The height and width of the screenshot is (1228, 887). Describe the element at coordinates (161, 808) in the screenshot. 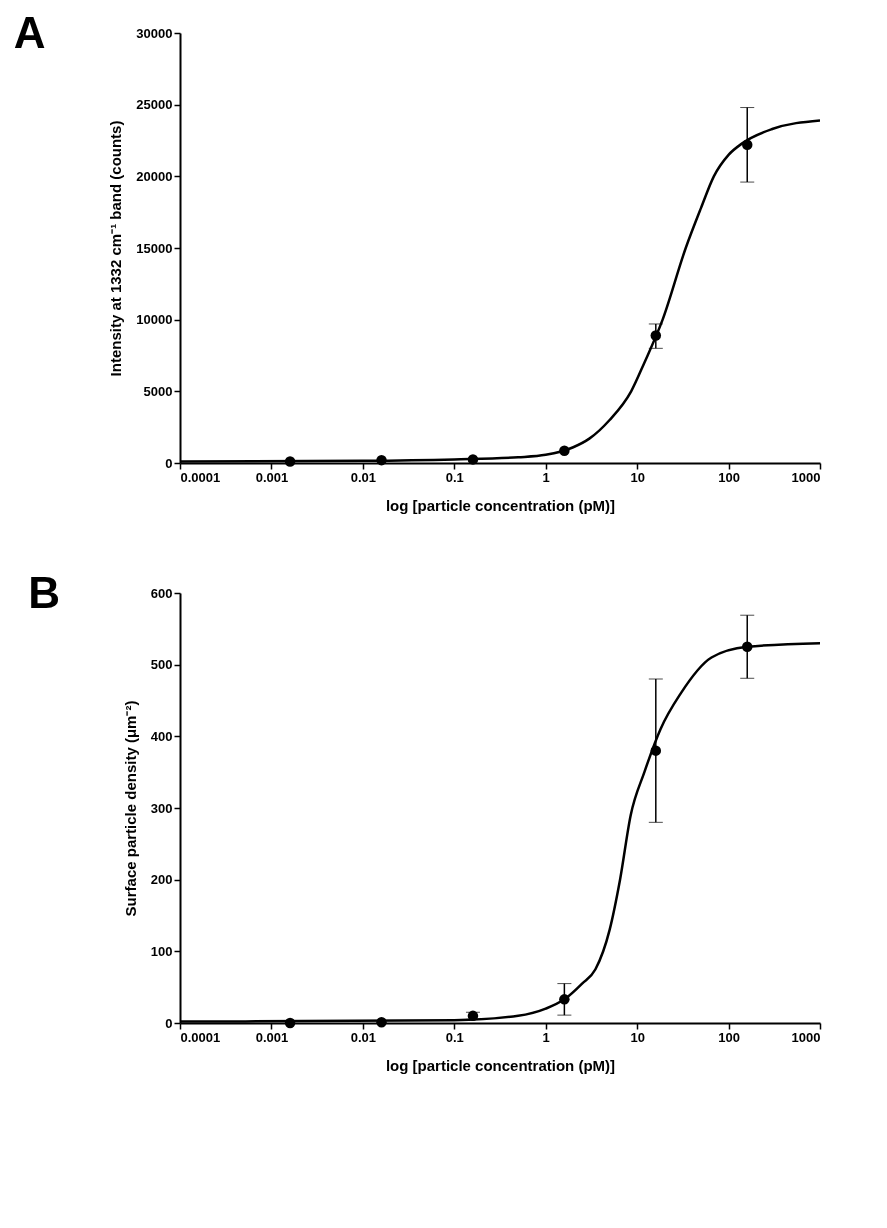

I see `y-tick-label: 300` at that location.